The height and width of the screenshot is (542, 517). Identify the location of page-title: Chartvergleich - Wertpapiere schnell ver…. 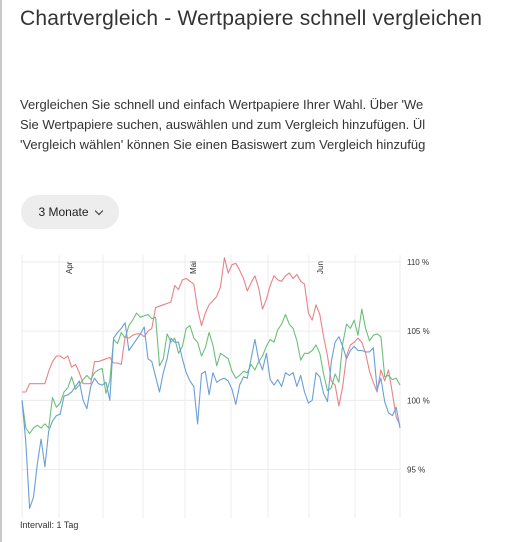
(251, 18).